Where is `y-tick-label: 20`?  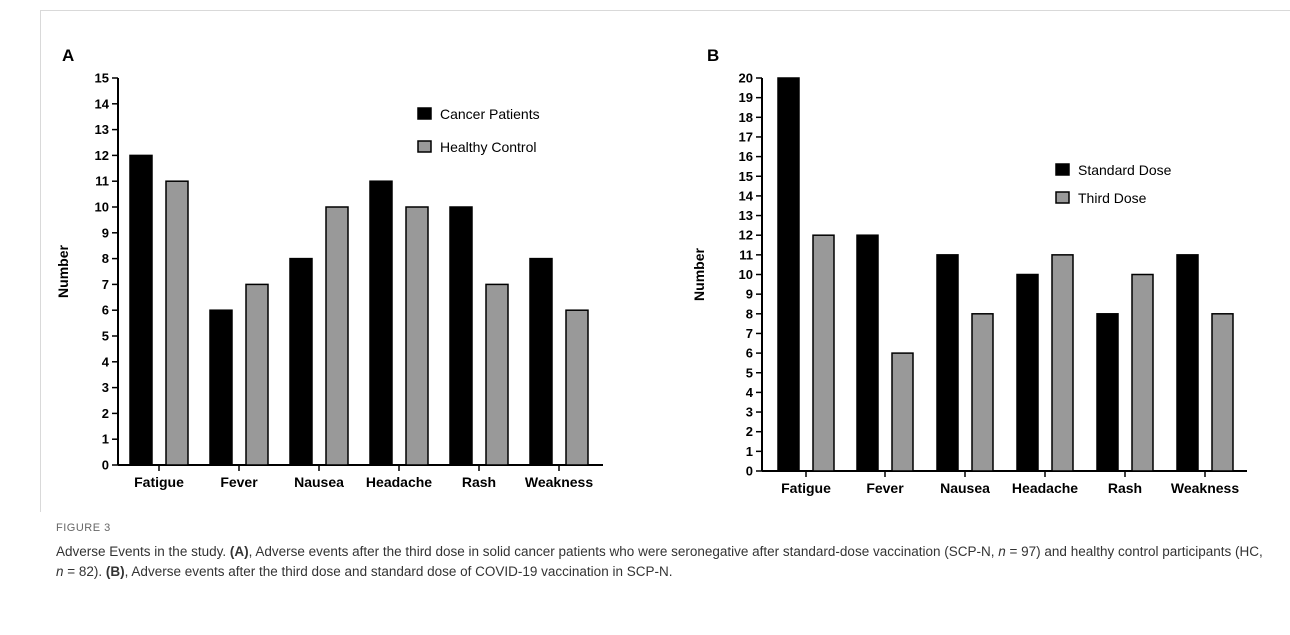 y-tick-label: 20 is located at coordinates (746, 78).